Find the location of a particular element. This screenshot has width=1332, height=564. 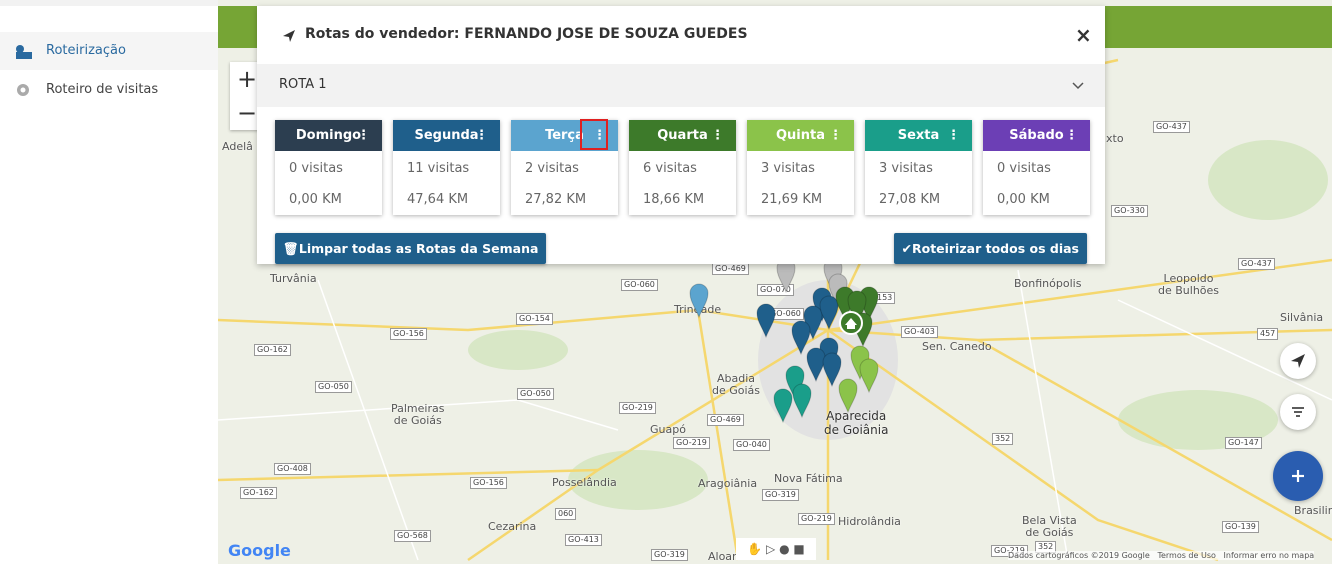

day-card: Quinta ⋮ 3 visitas 21,69 KM is located at coordinates (800, 167).